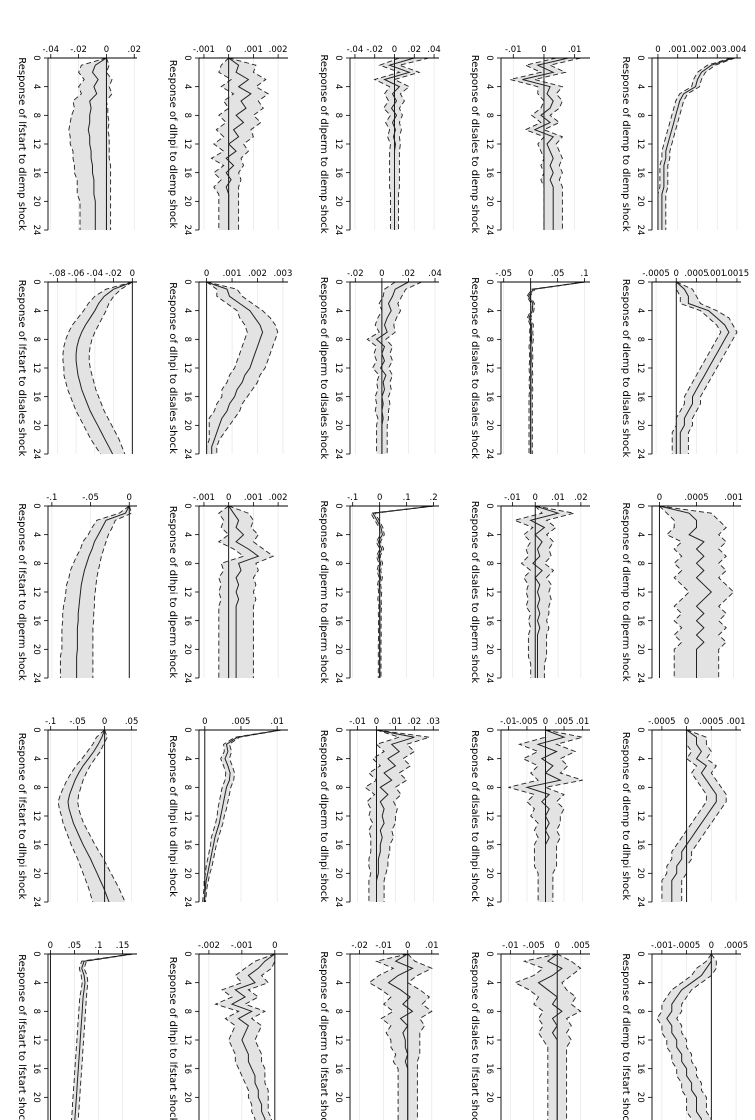  I want to click on panel-title: Response of dlsales to dlemp shock, so click(474, 144).